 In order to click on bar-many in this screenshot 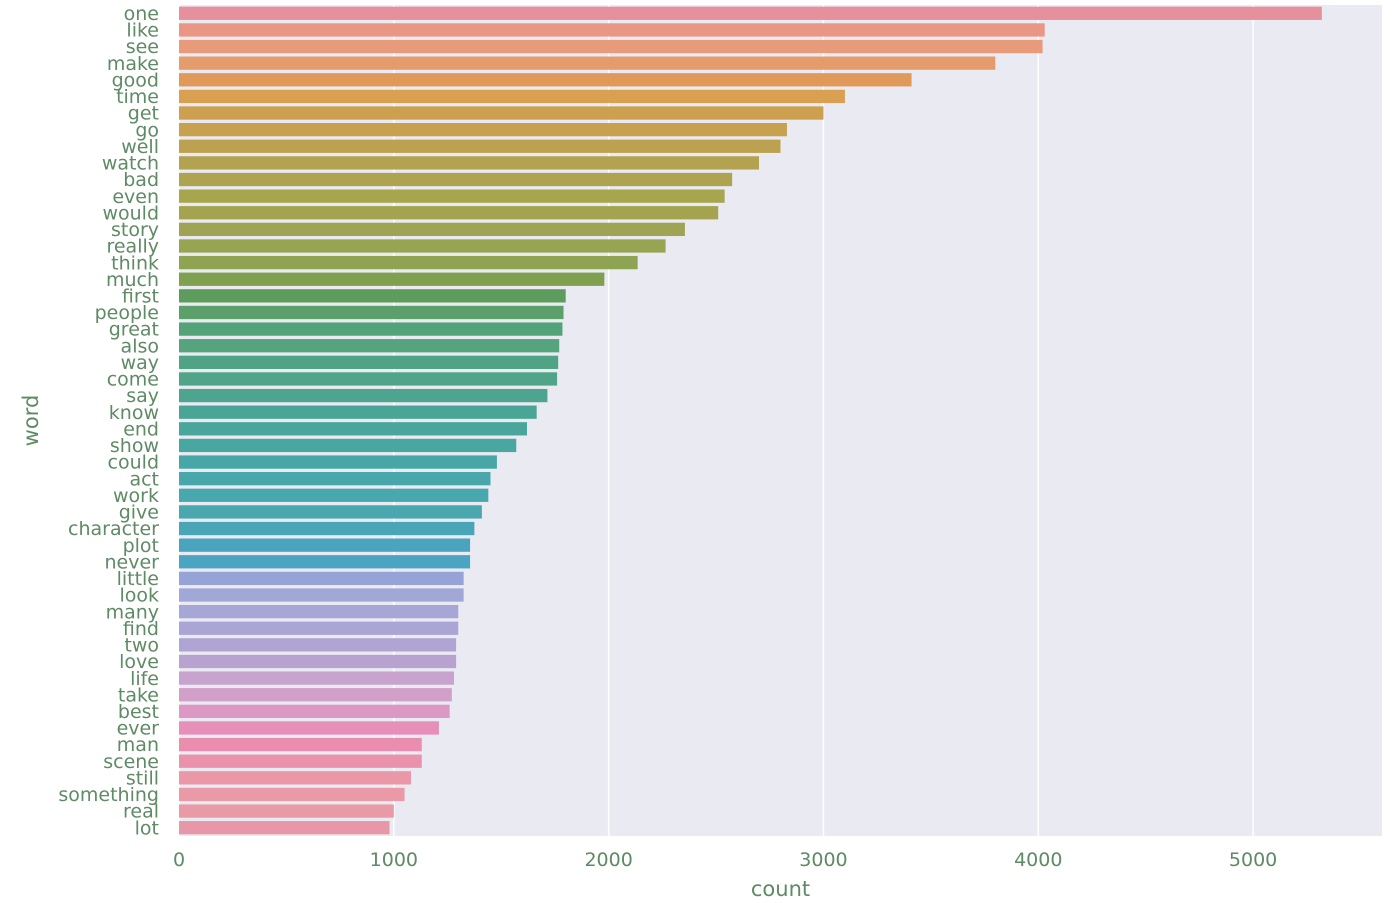, I will do `click(319, 611)`.